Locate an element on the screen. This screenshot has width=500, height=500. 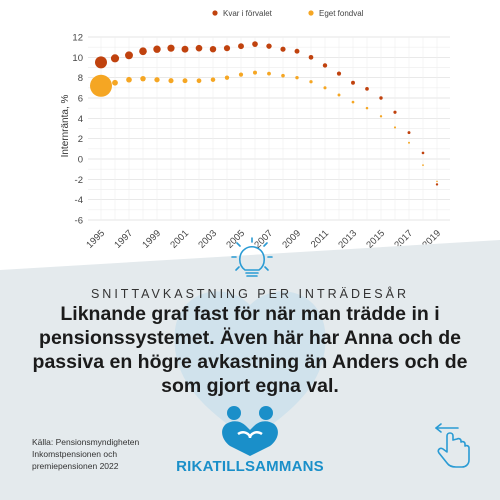
people-heart-logo-icon is located at coordinates (250, 431).